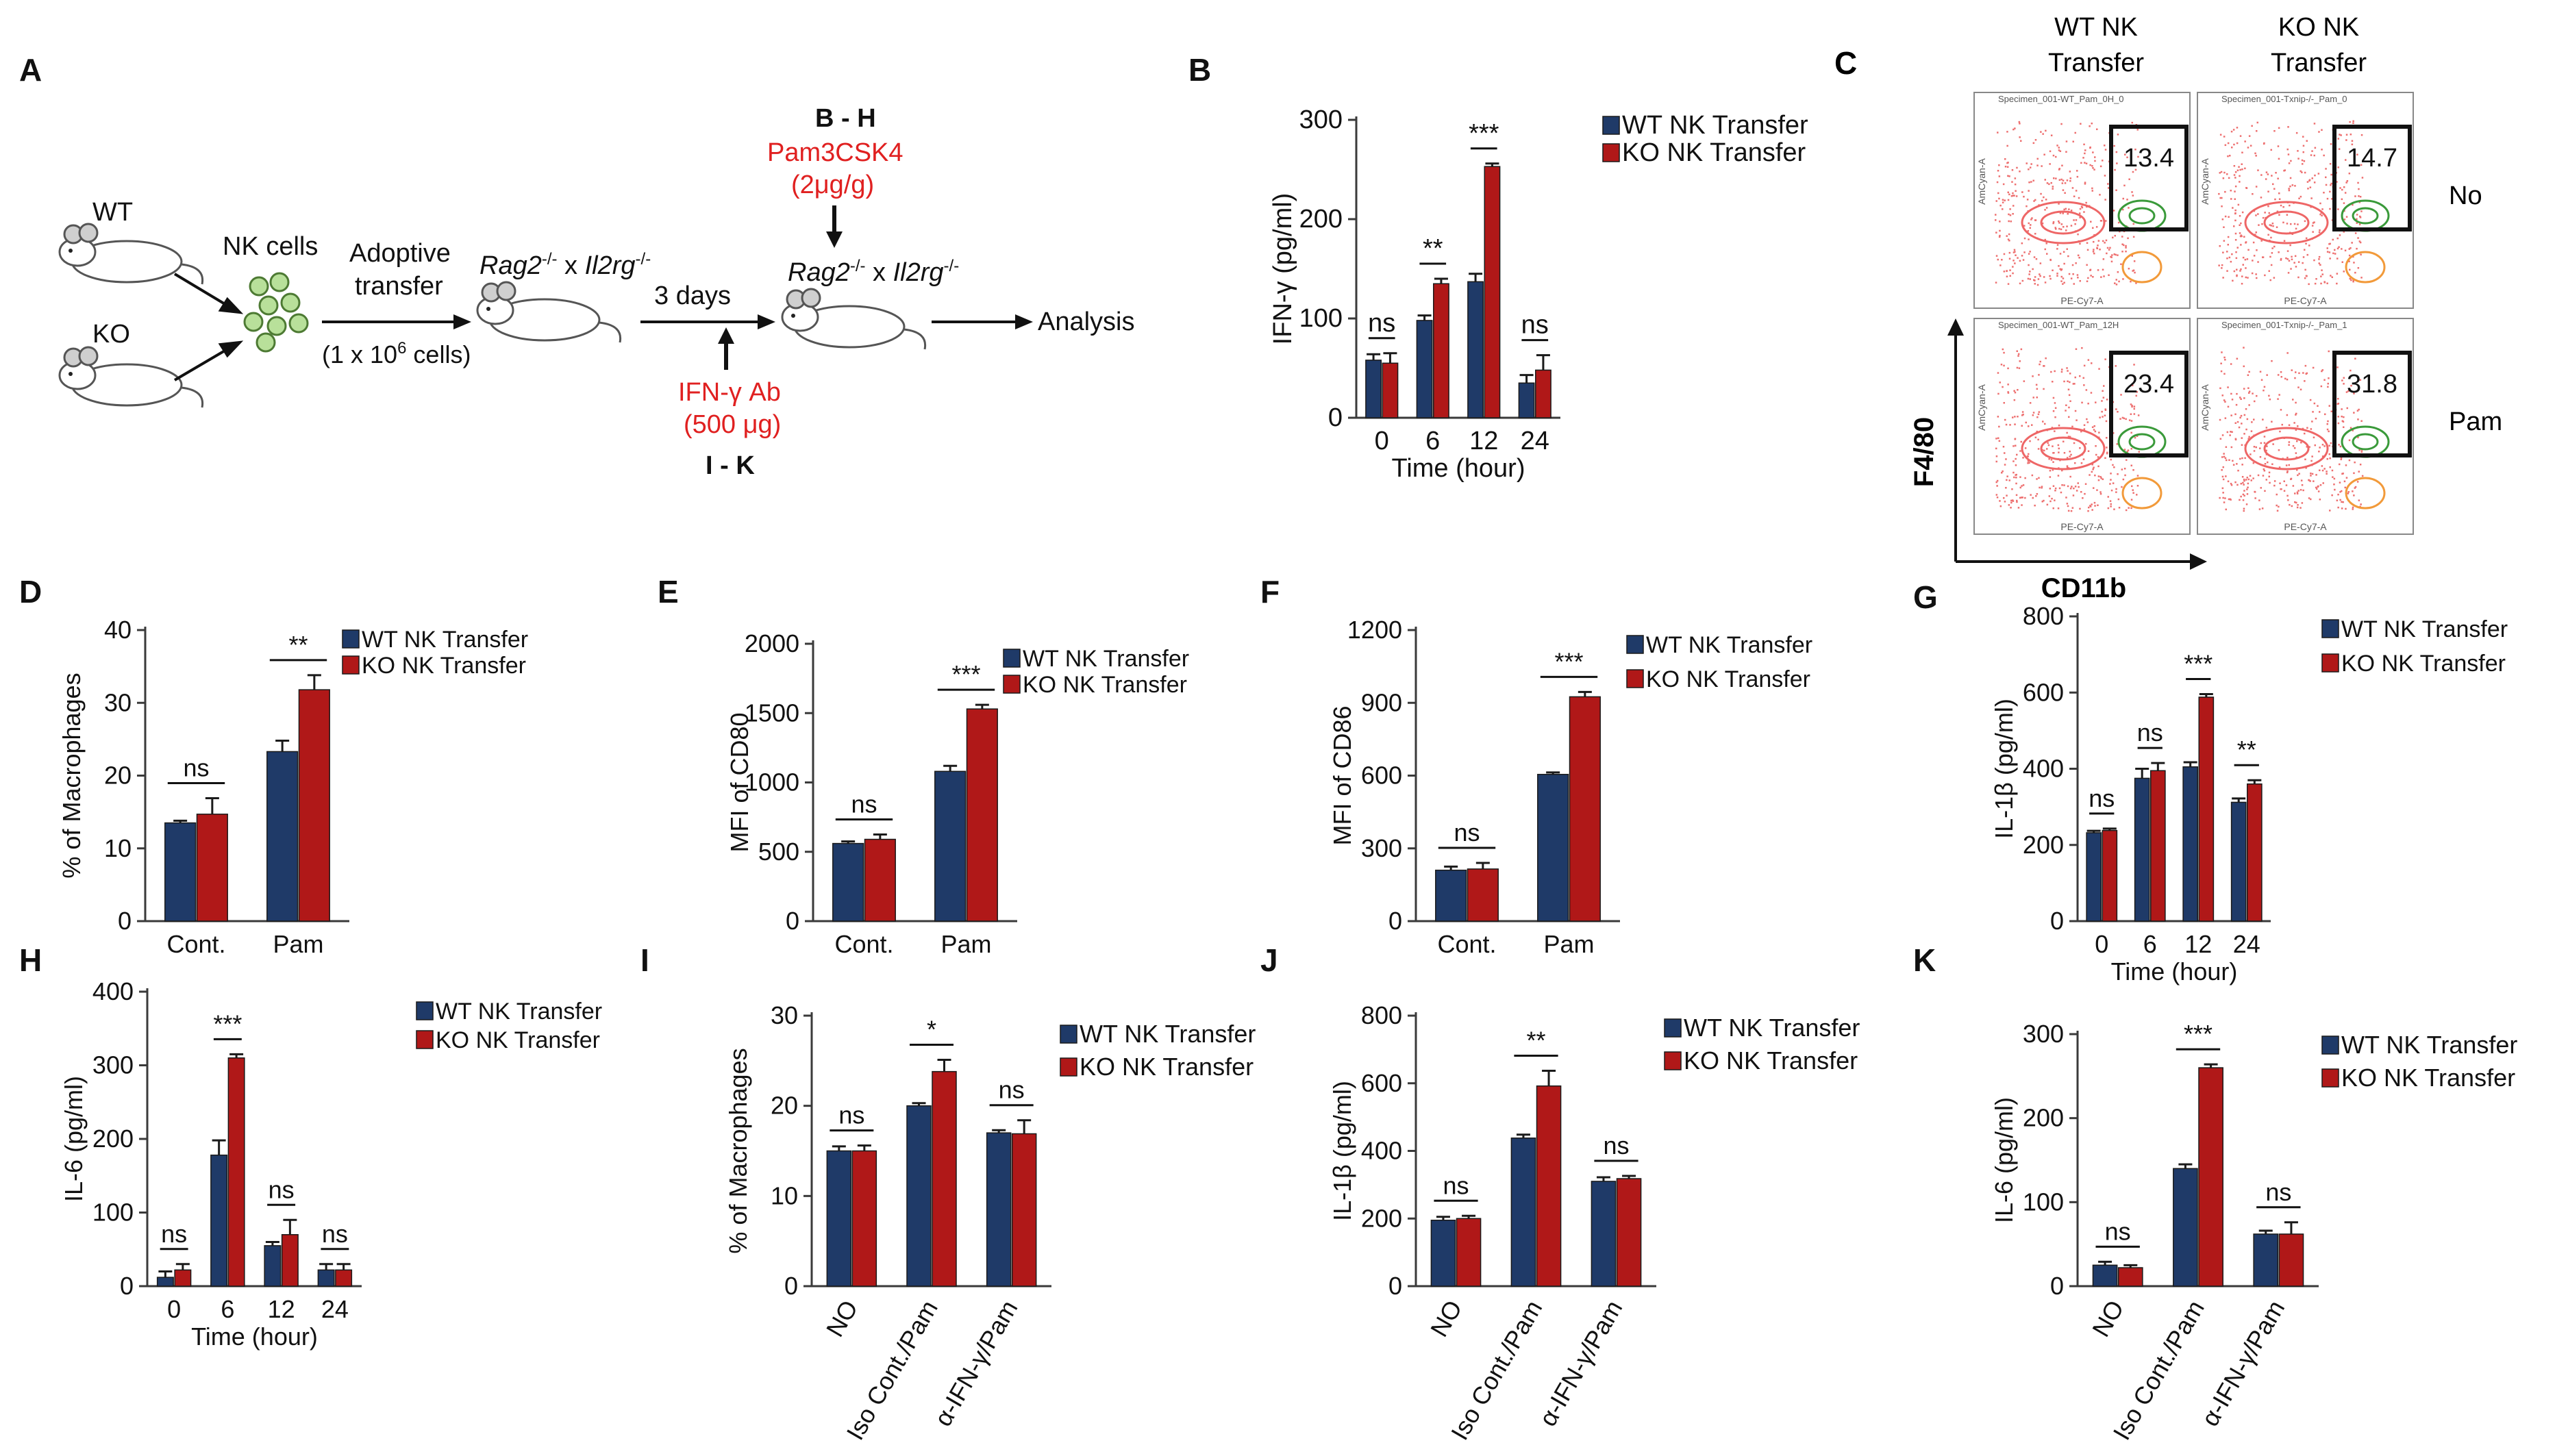 The width and height of the screenshot is (2555, 1456). Describe the element at coordinates (1845, 63) in the screenshot. I see `panel-letter-c: C` at that location.